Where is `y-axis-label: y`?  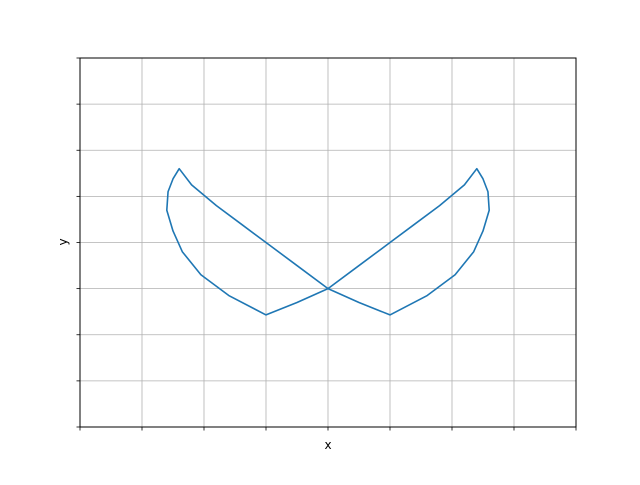
y-axis-label: y is located at coordinates (63, 241).